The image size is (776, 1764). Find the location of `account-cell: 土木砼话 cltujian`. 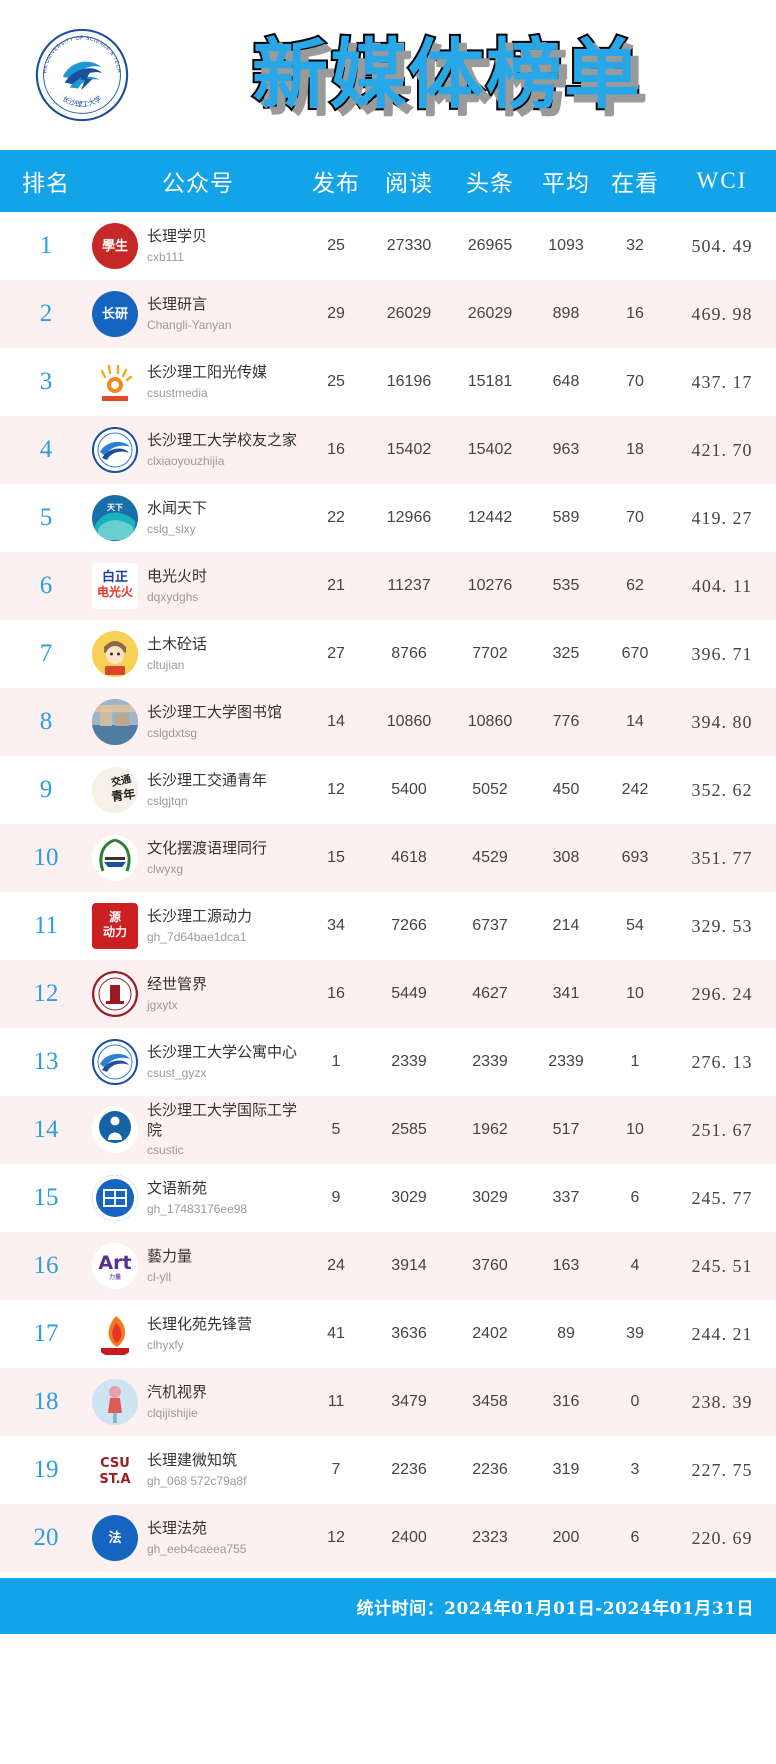

account-cell: 土木砼话 cltujian is located at coordinates (198, 654).